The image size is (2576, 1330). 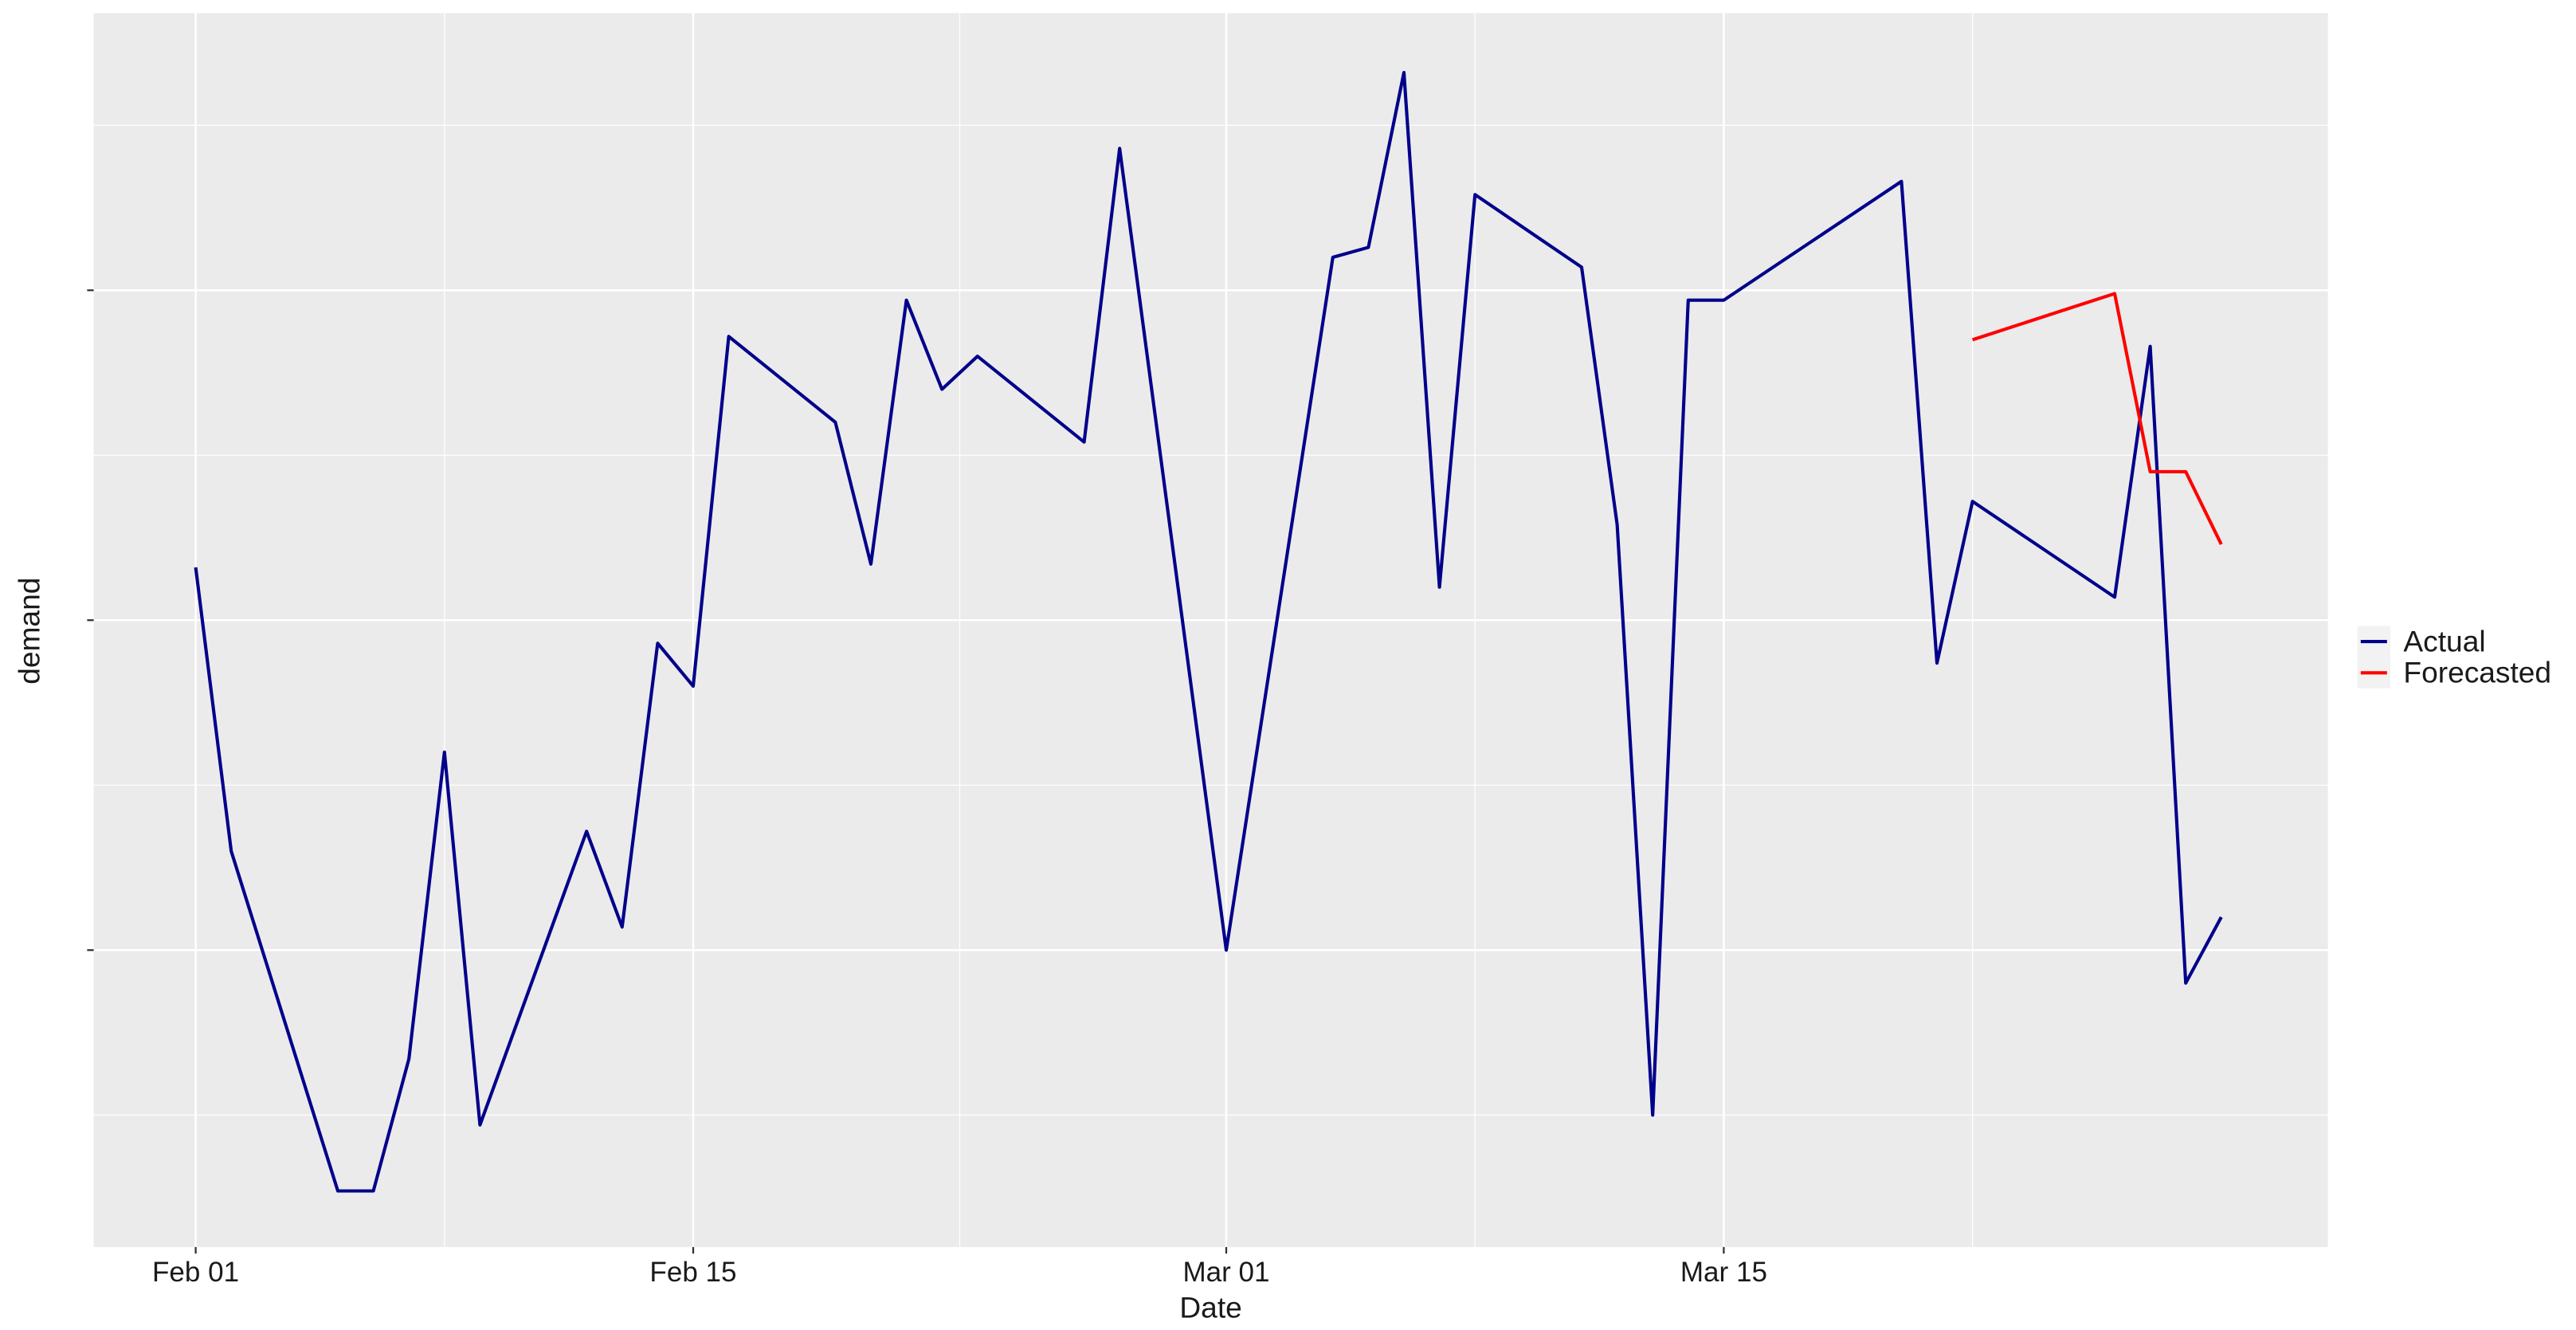 What do you see at coordinates (1210, 1307) in the screenshot?
I see `x-axis-title: Date` at bounding box center [1210, 1307].